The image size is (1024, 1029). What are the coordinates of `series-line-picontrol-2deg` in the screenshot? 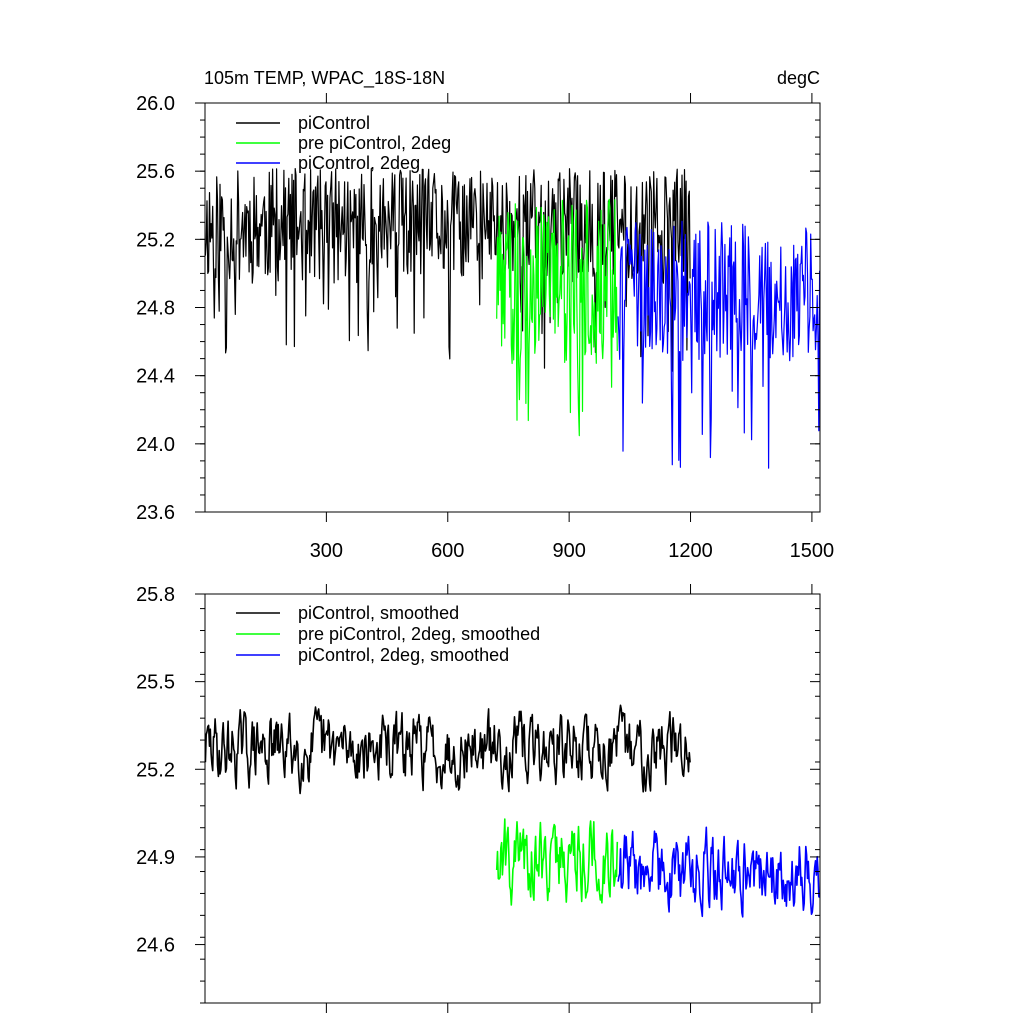 It's located at (719, 344).